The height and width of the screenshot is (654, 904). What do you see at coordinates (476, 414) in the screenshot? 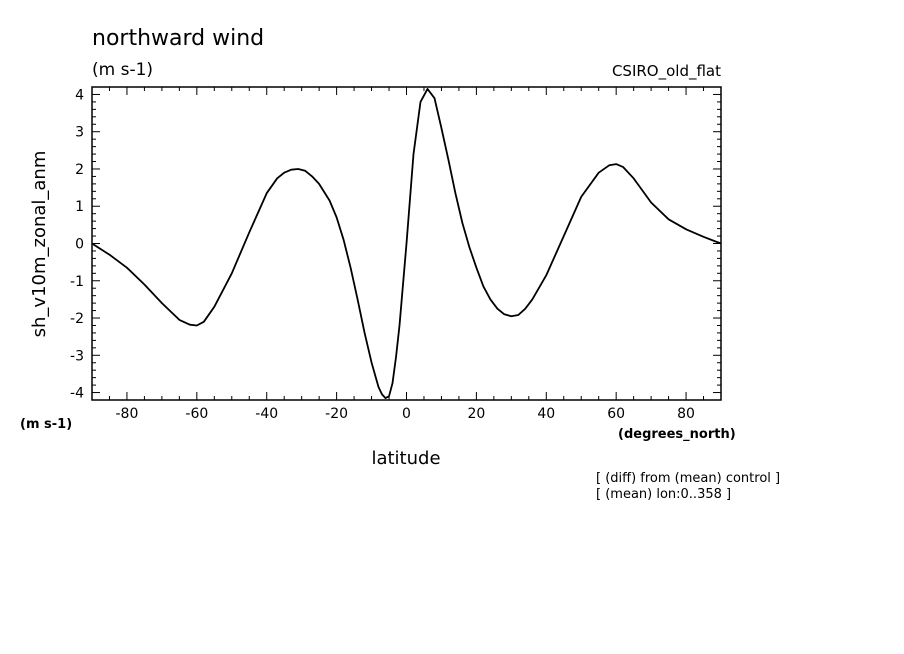
I see `x-tick-label: 20` at bounding box center [476, 414].